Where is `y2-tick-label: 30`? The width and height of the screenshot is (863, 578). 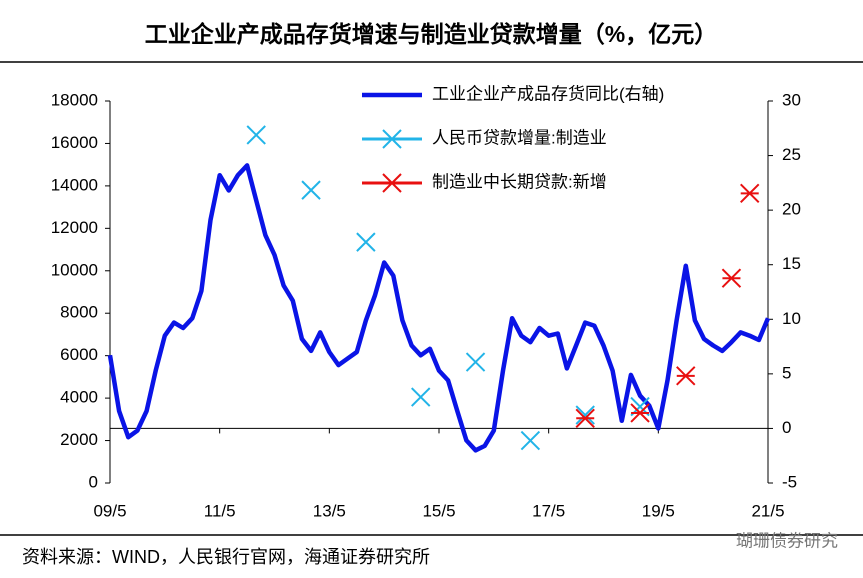
y2-tick-label: 30 is located at coordinates (791, 99).